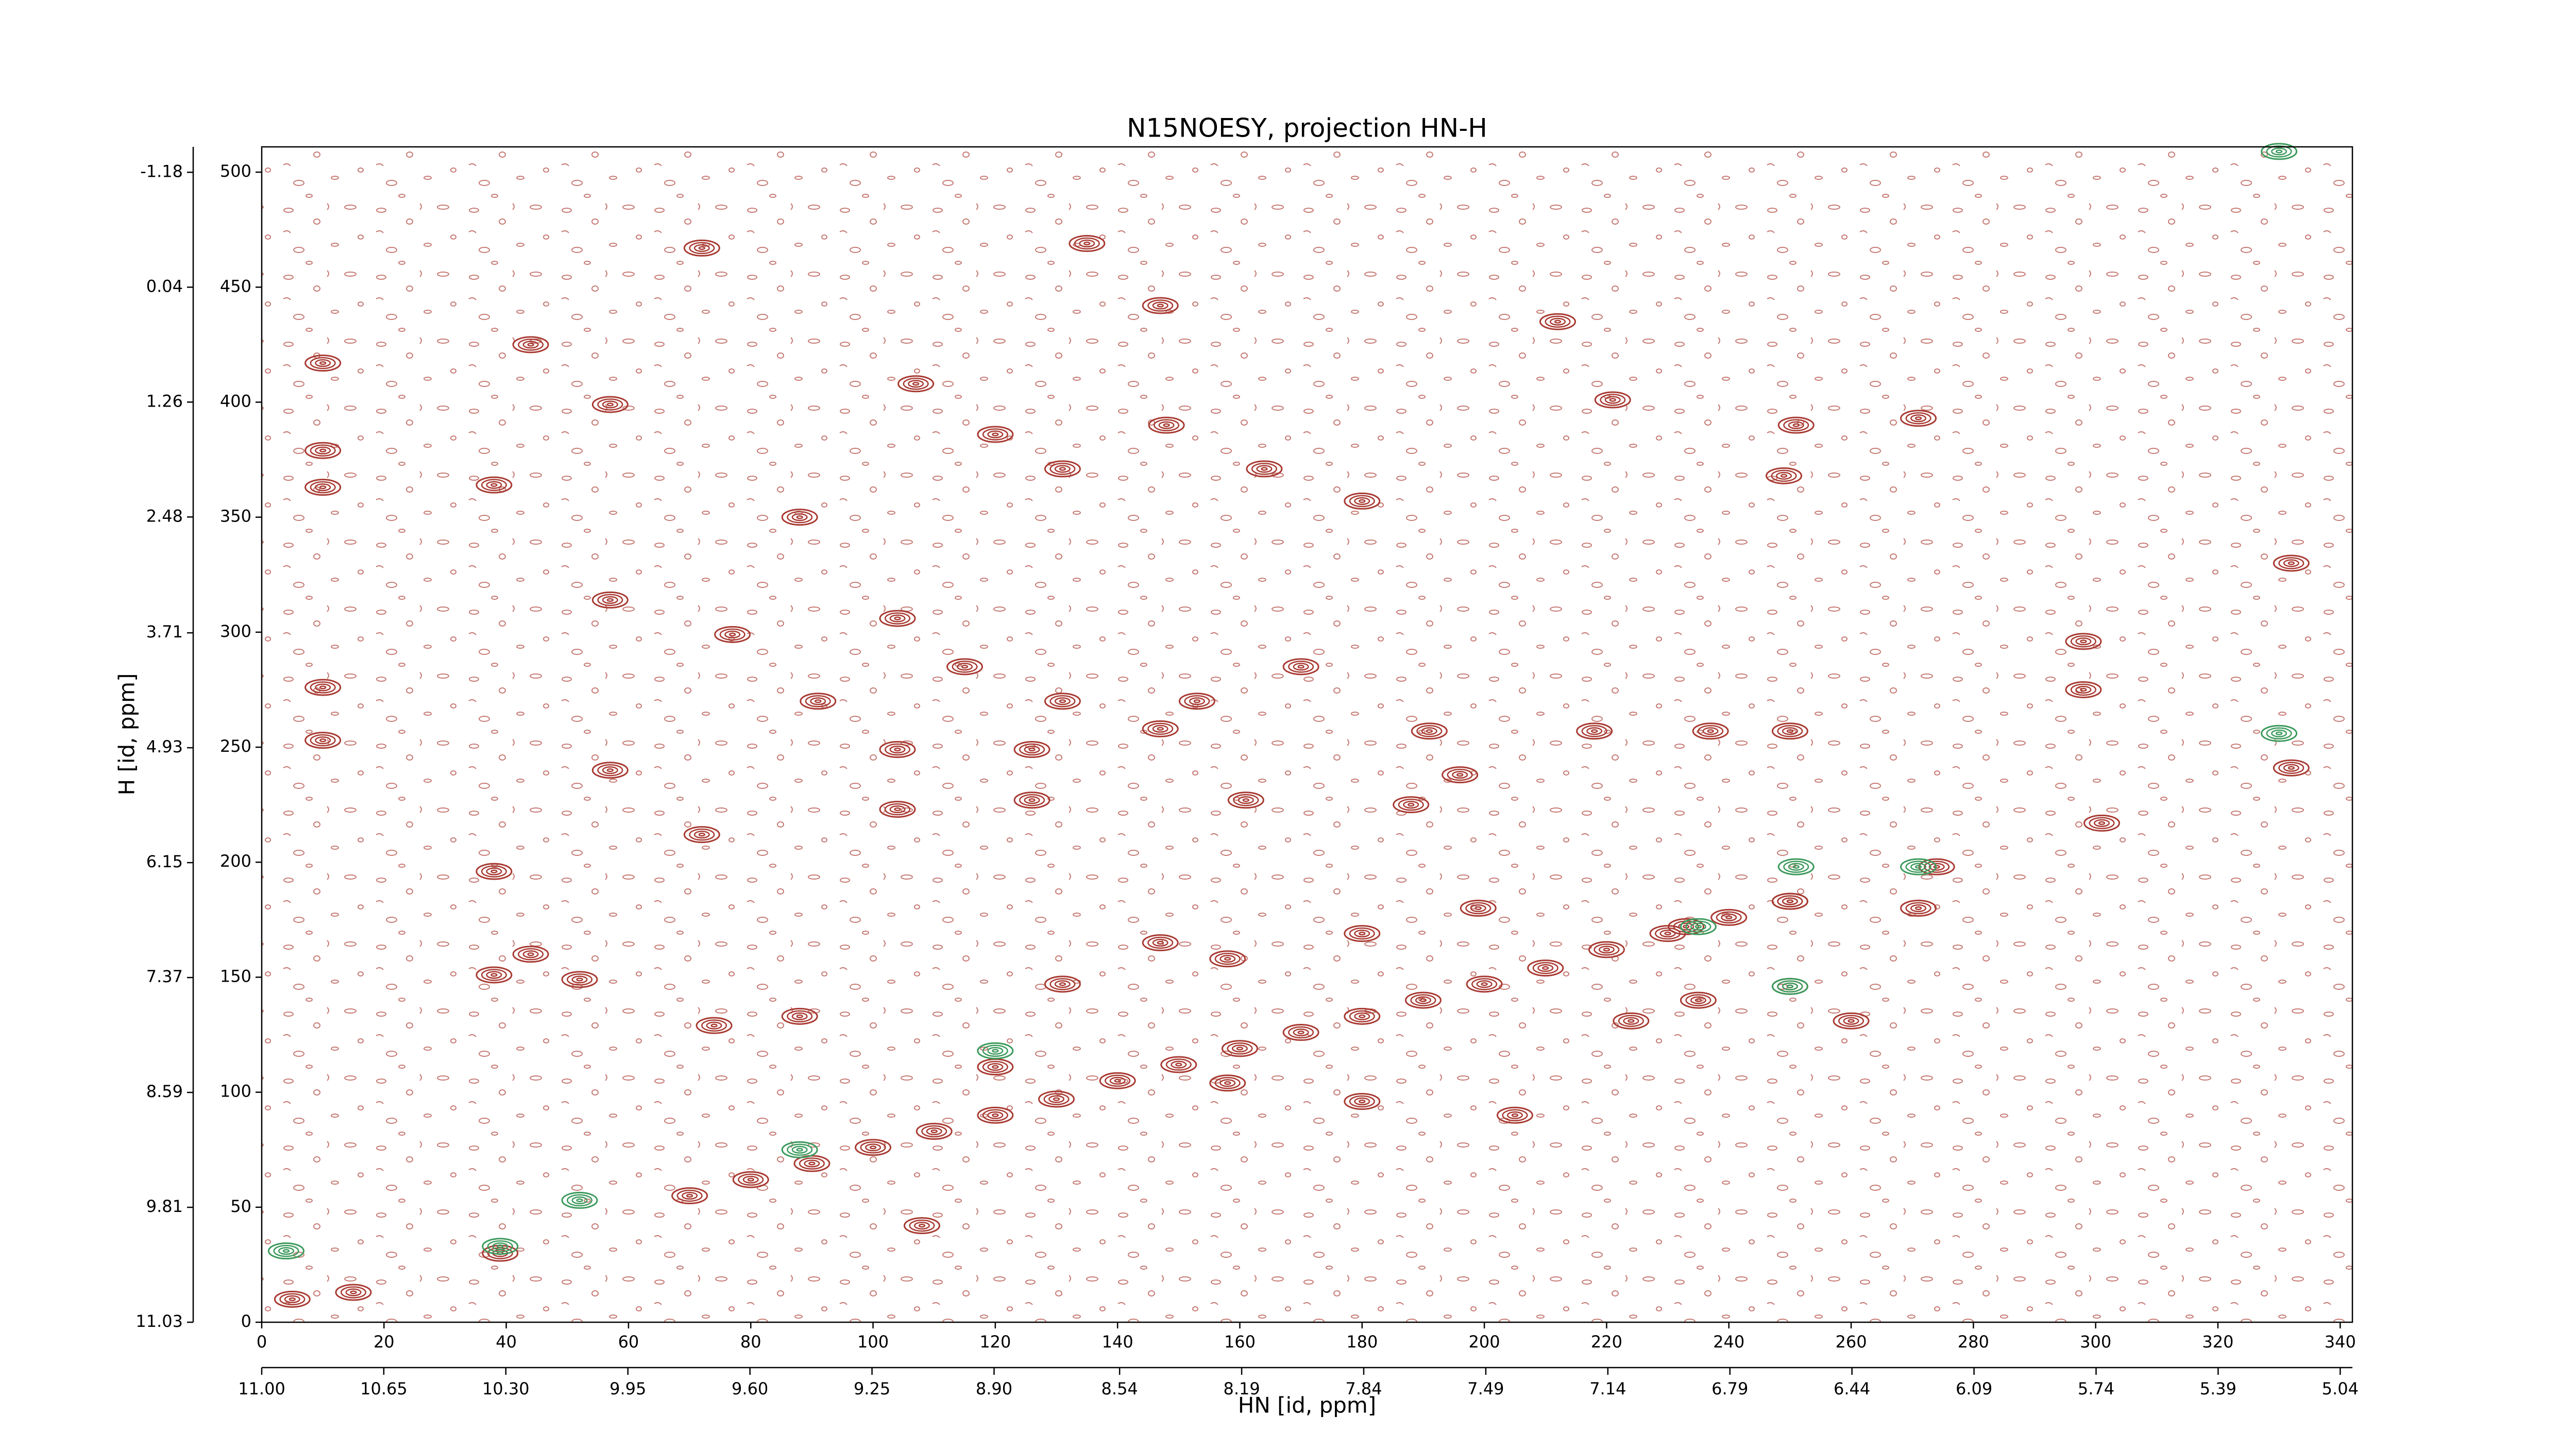 The width and height of the screenshot is (2576, 1449). What do you see at coordinates (627, 1389) in the screenshot?
I see `x2-tick-label: 9.95` at bounding box center [627, 1389].